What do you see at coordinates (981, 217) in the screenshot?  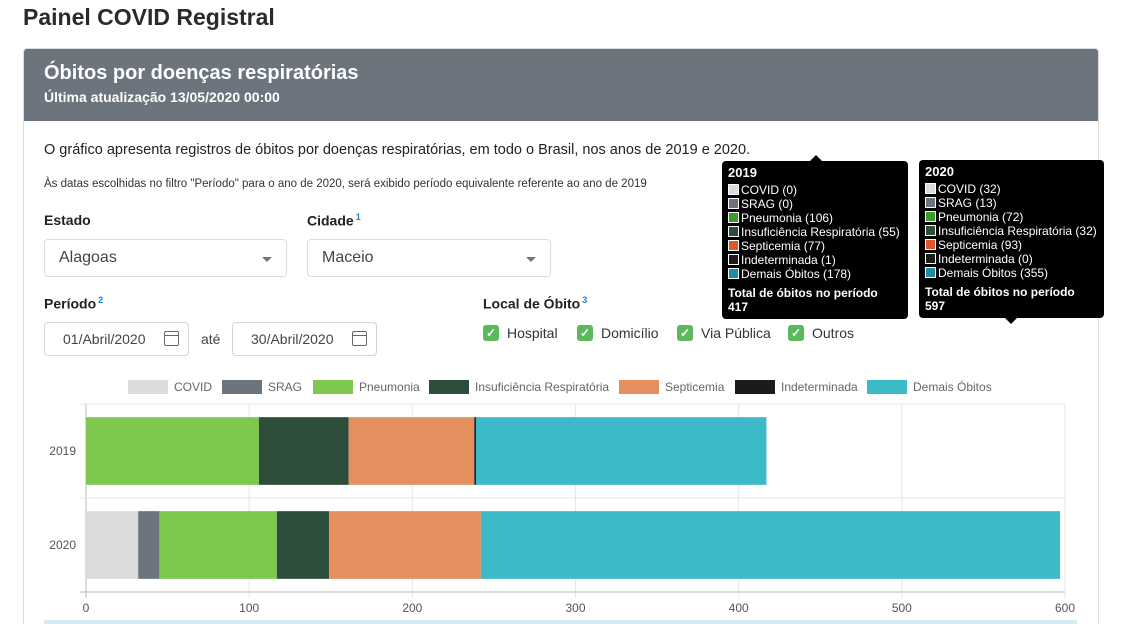 I see `tooltip-row-label: Pneumonia (72)` at bounding box center [981, 217].